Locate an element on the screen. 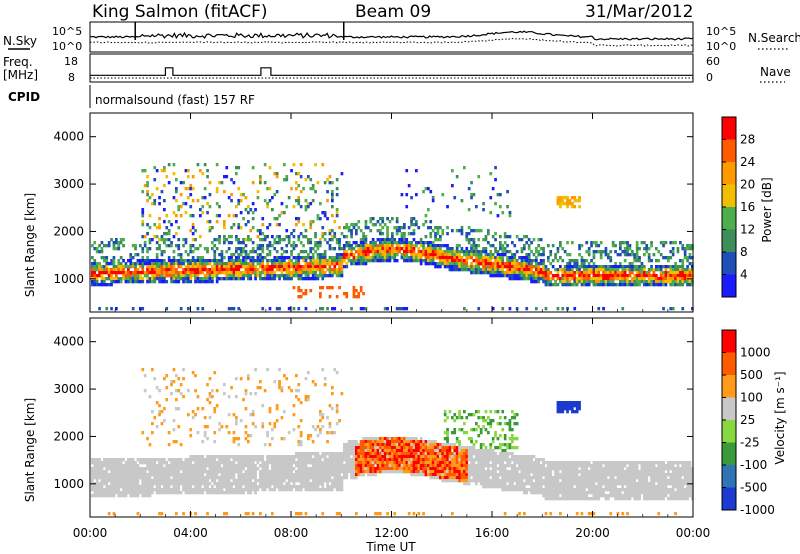  nsearch-label: N.Search is located at coordinates (774, 38).